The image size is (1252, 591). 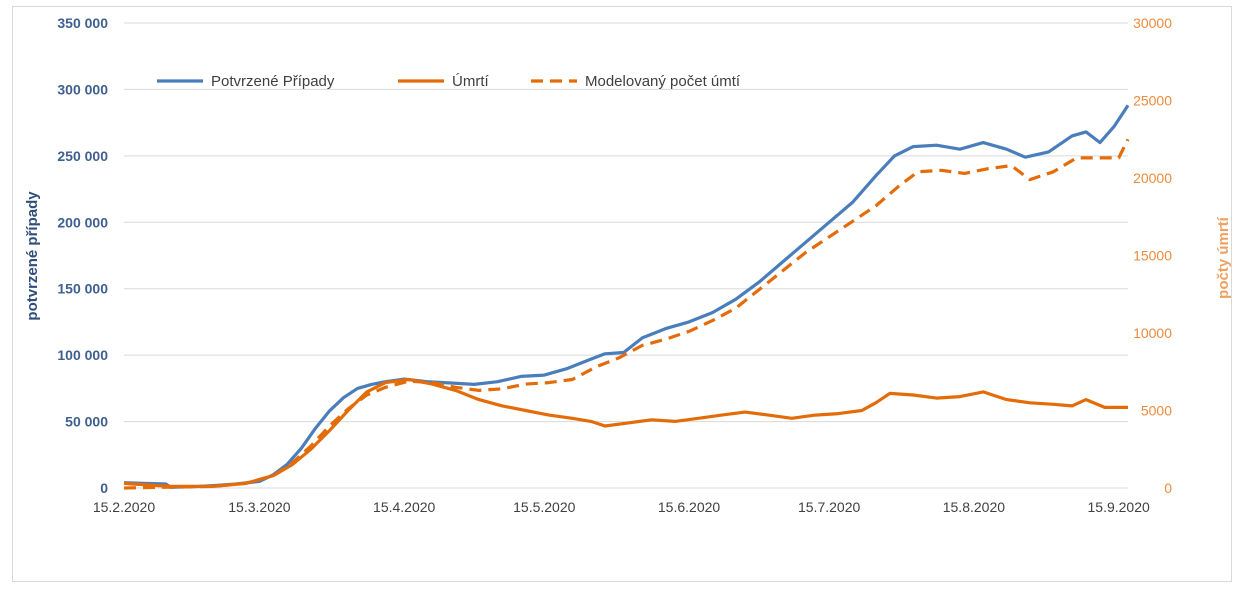 I want to click on x-tick-label: 15.2.2020, so click(x=124, y=507).